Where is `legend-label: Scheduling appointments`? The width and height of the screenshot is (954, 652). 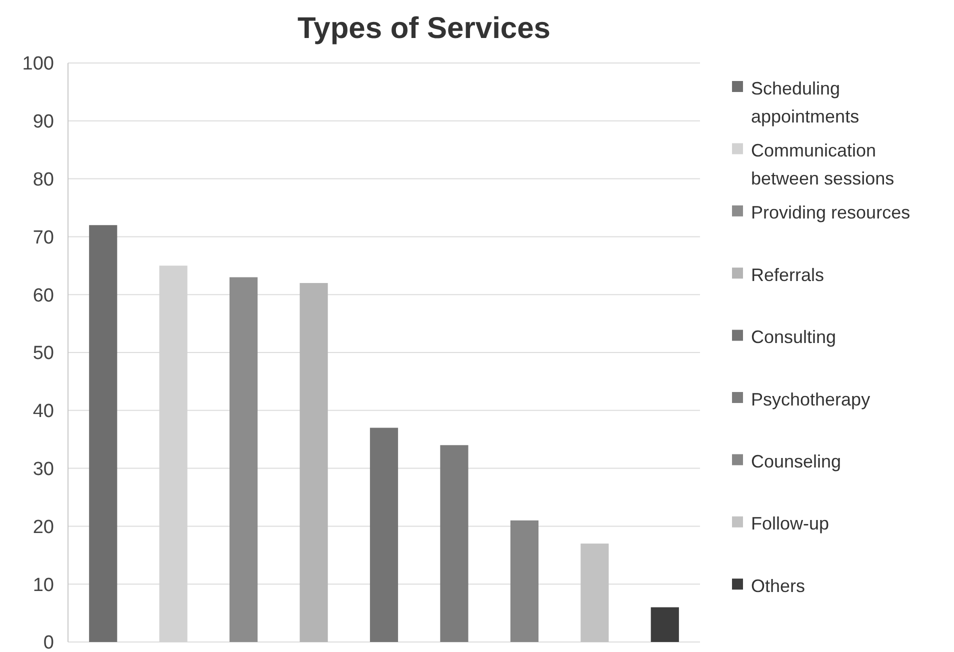
legend-label: Scheduling appointments is located at coordinates (805, 102).